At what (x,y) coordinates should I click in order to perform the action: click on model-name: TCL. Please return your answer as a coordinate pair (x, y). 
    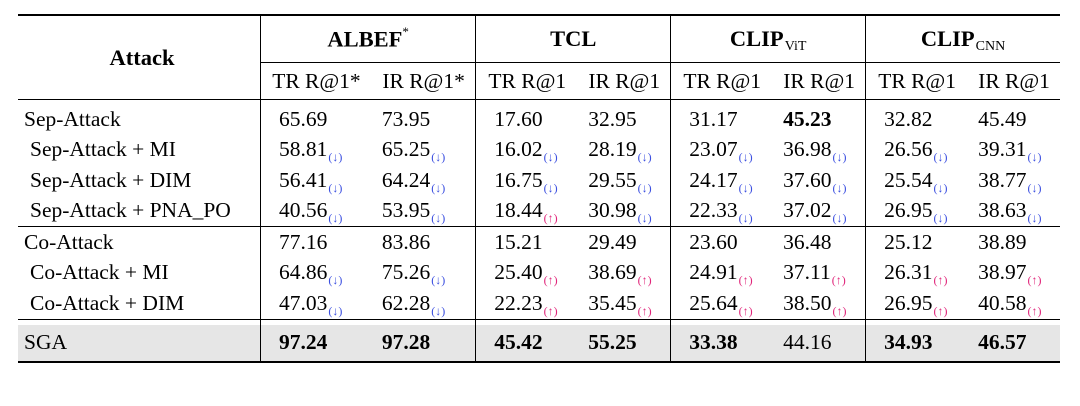
    Looking at the image, I should click on (573, 38).